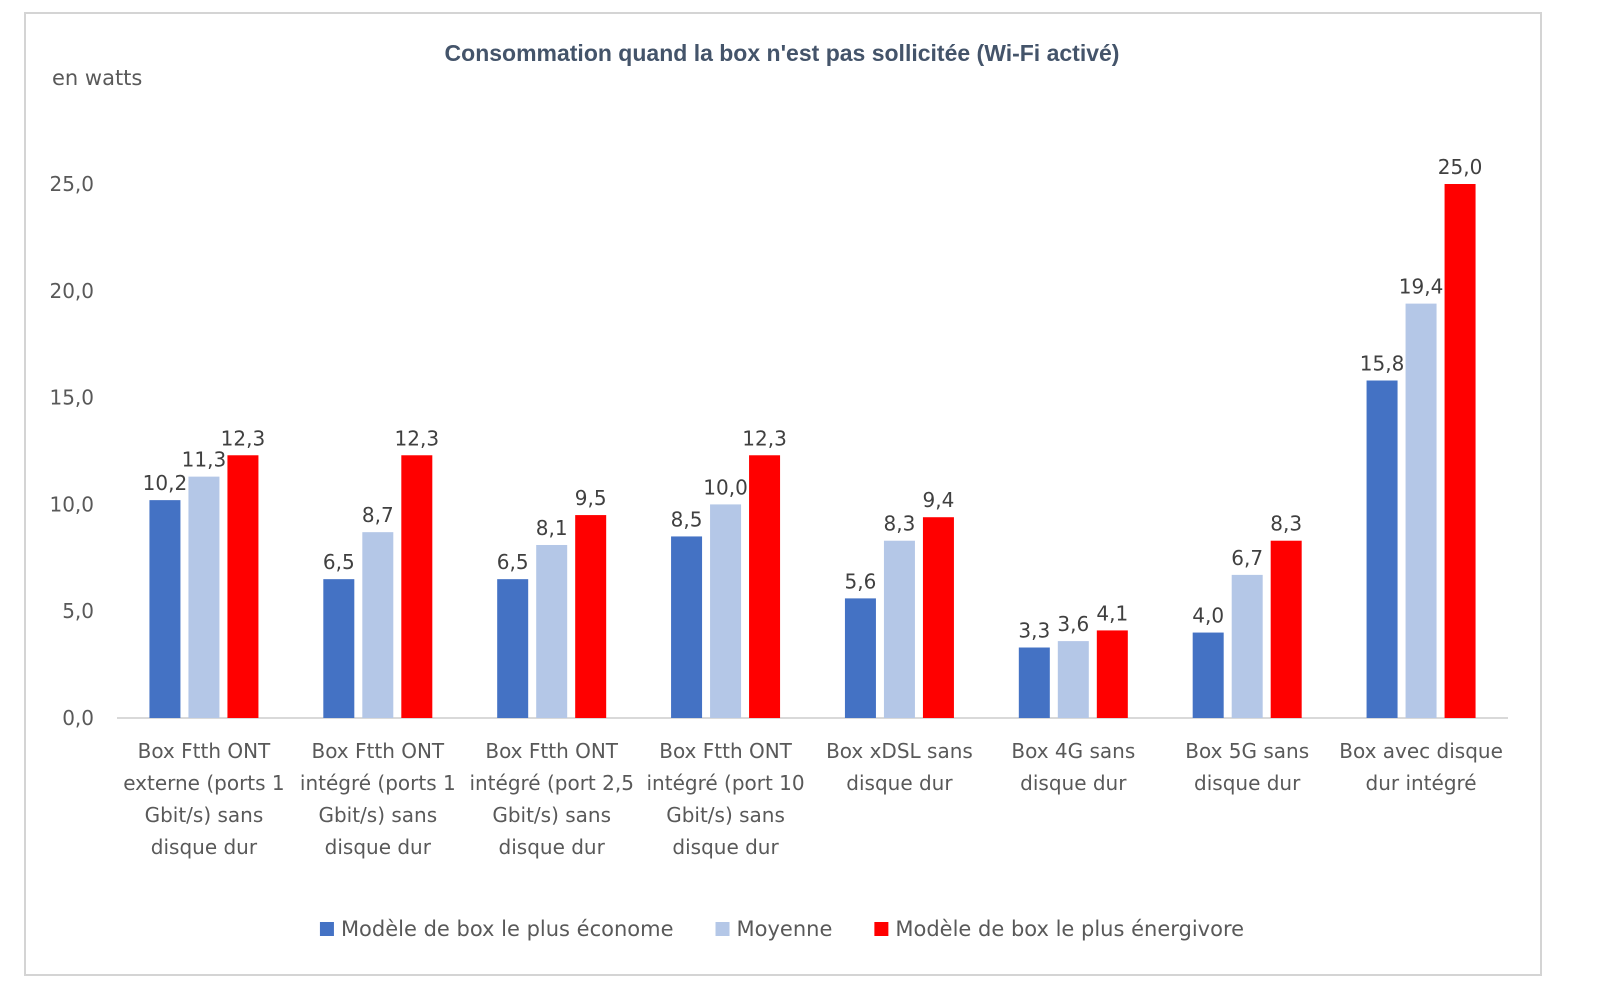  I want to click on data-label: 19,4, so click(1421, 287).